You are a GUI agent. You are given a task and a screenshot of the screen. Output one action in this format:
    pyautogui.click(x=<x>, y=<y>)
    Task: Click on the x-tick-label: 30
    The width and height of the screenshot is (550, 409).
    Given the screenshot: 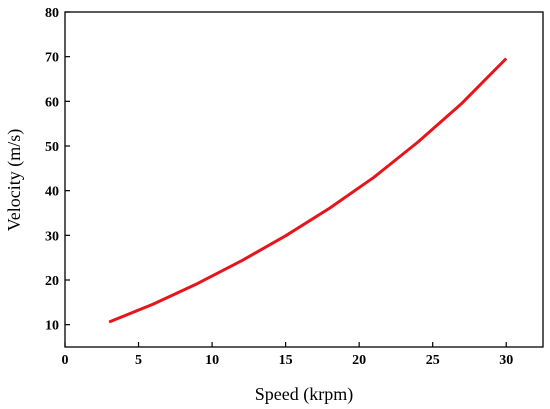 What is the action you would take?
    pyautogui.click(x=506, y=360)
    